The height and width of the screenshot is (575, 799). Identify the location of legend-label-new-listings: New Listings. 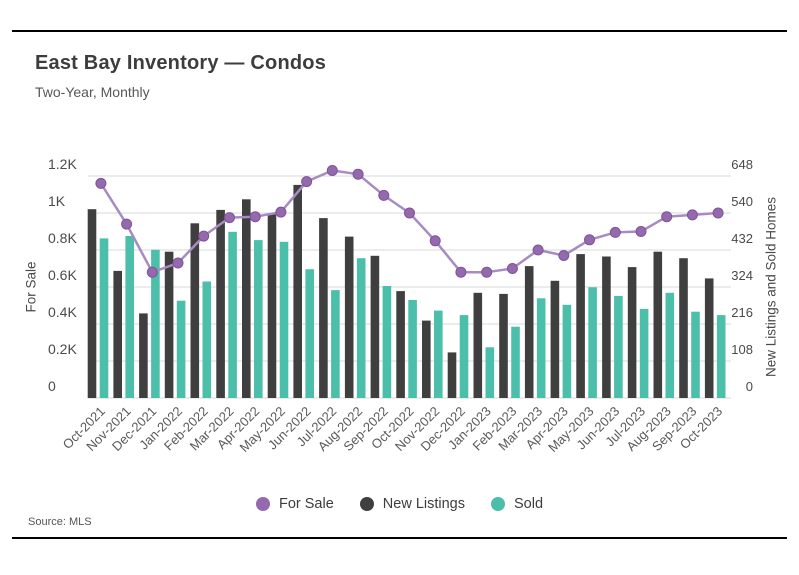
(423, 504).